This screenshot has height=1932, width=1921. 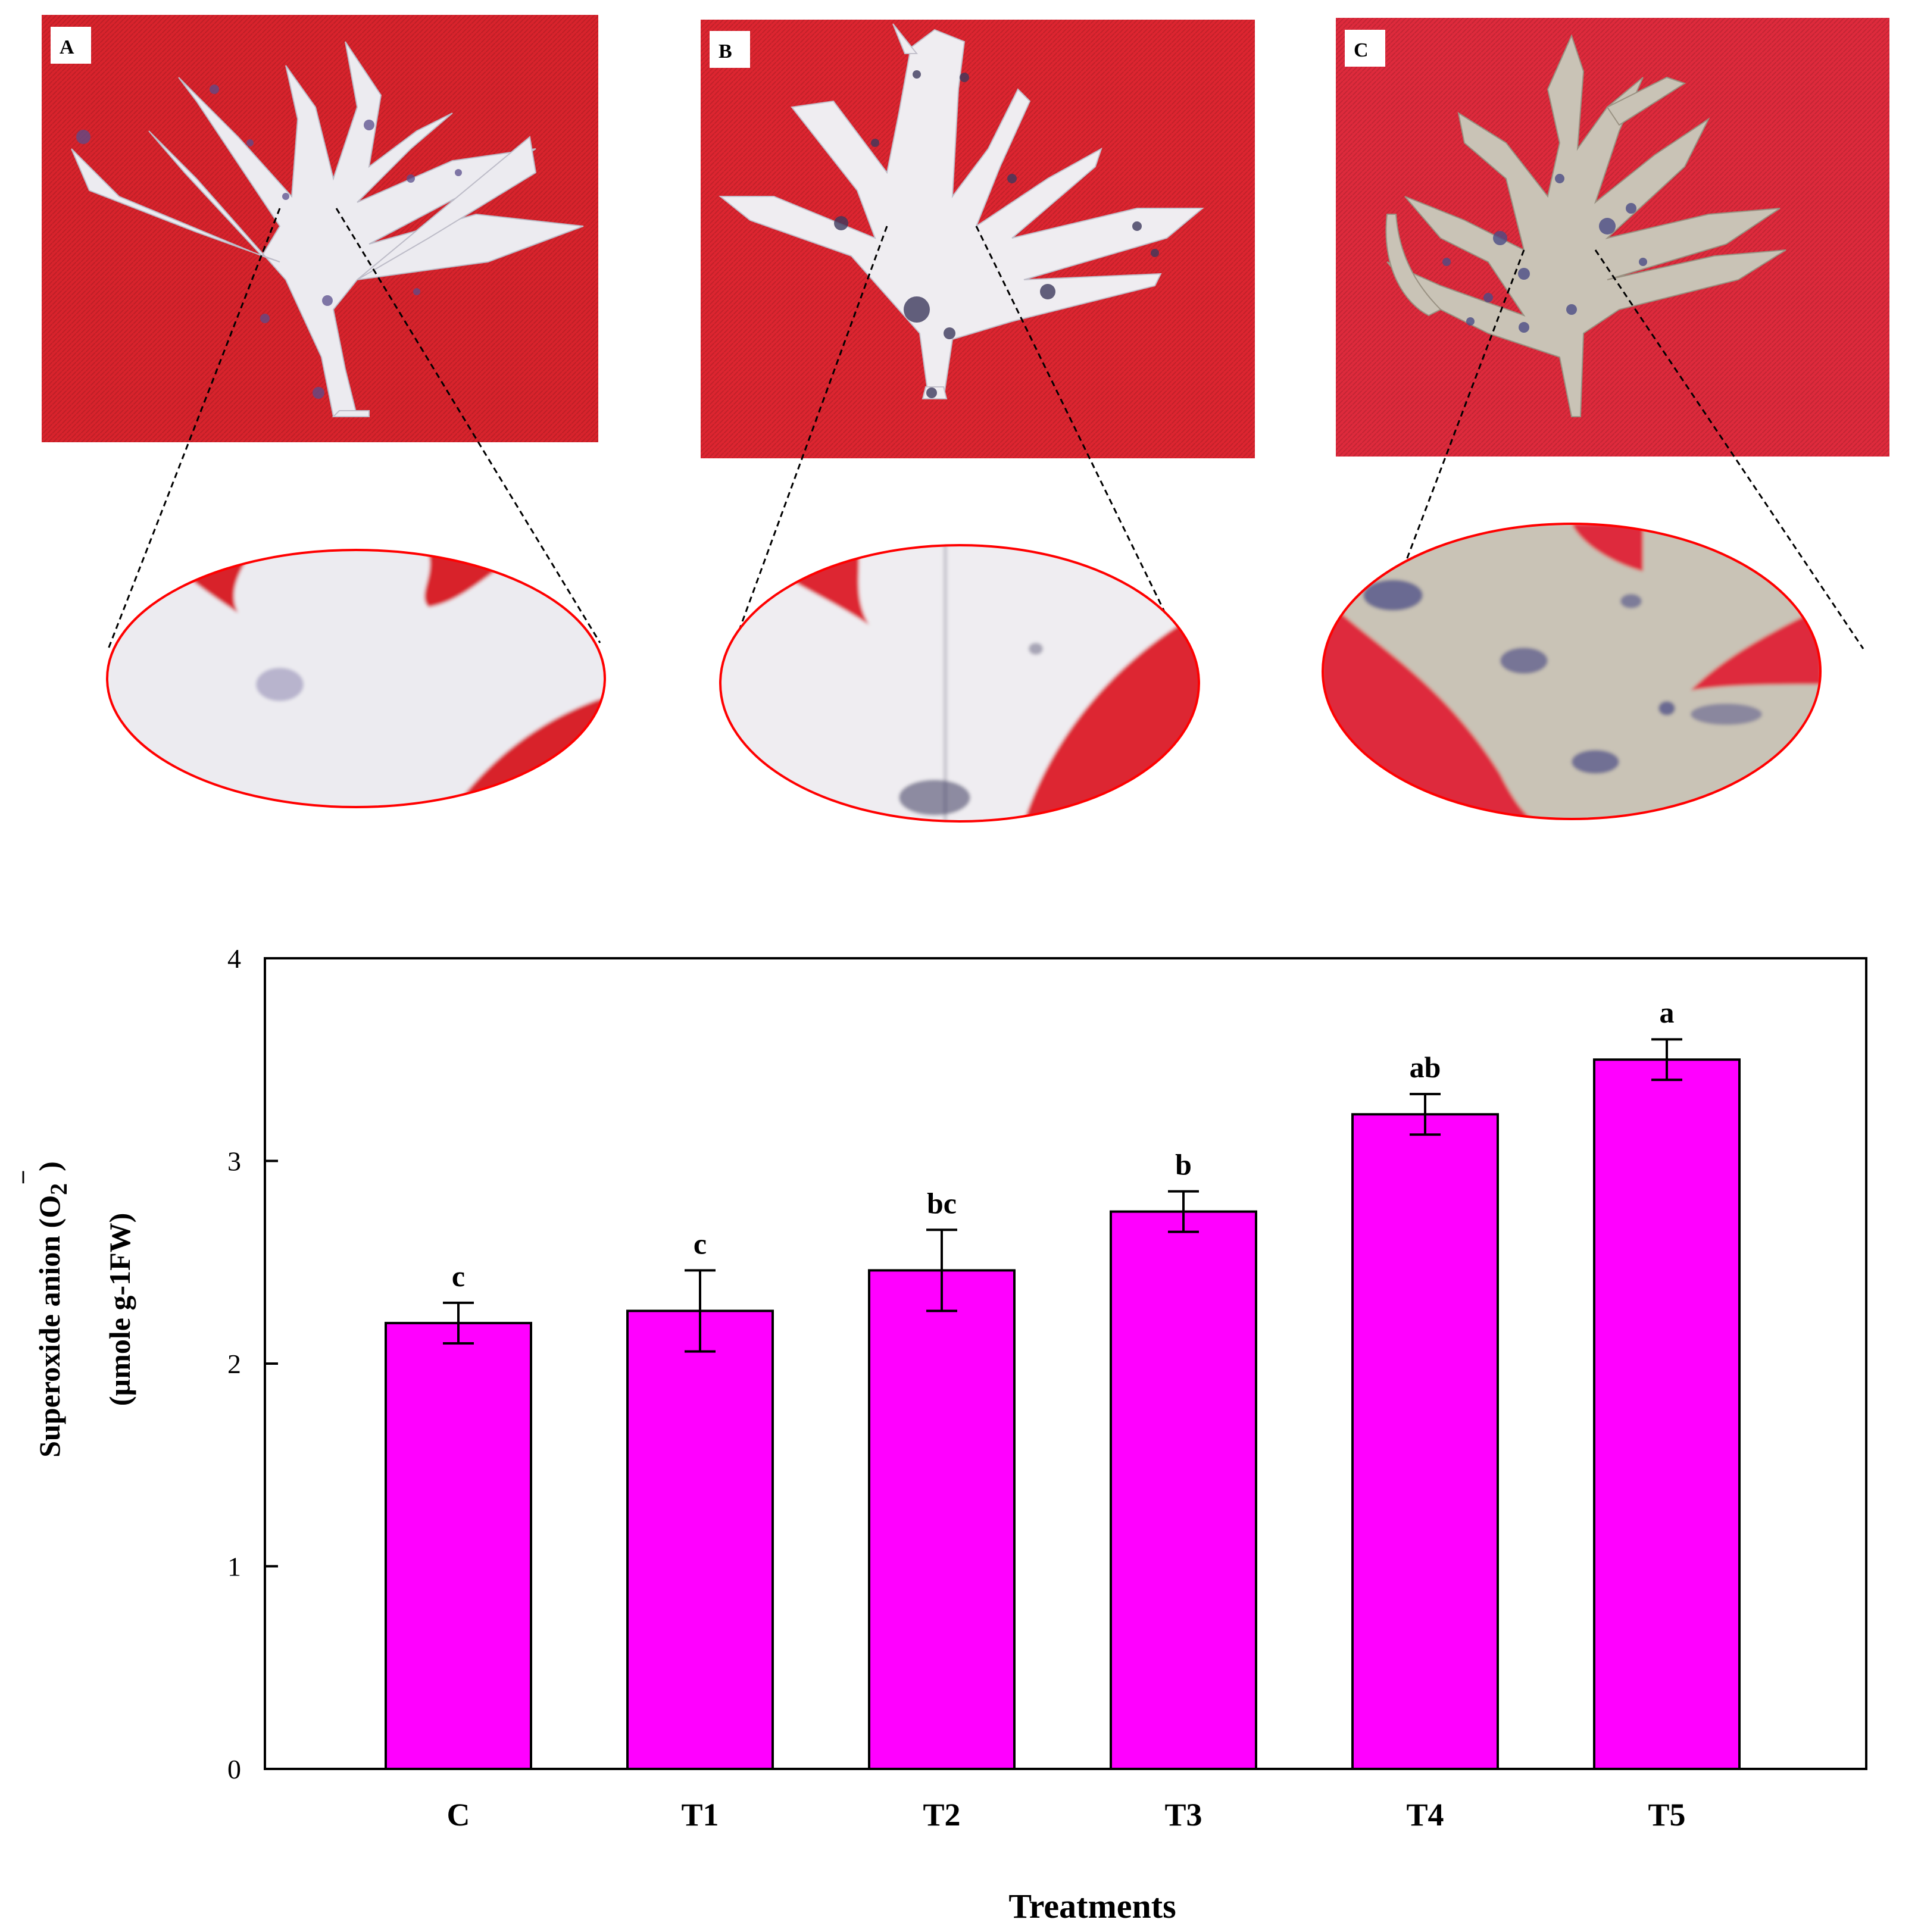 What do you see at coordinates (234, 1161) in the screenshot?
I see `y-tick-label: 3` at bounding box center [234, 1161].